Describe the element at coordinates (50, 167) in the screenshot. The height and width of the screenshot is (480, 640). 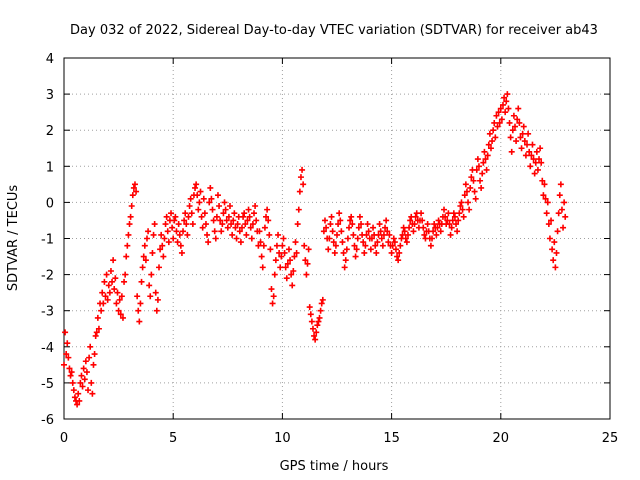
I see `y-tick-label: 1` at that location.